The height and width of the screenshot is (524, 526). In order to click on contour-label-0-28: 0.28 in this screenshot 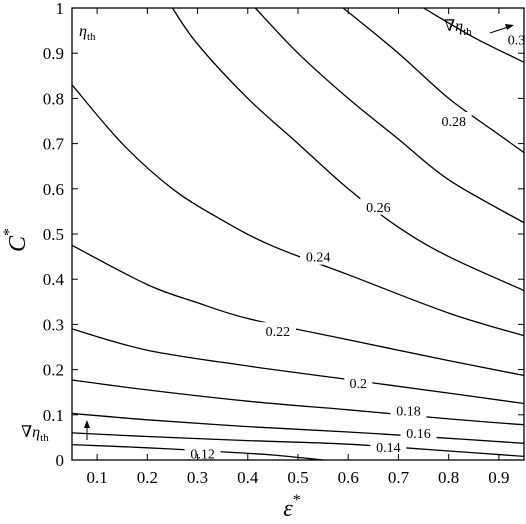, I will do `click(453, 122)`.